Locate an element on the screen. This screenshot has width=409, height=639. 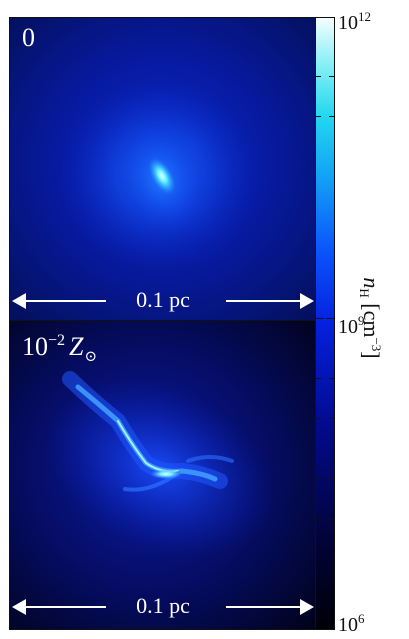
colorbar-title: nH [cm−3] is located at coordinates (370, 318).